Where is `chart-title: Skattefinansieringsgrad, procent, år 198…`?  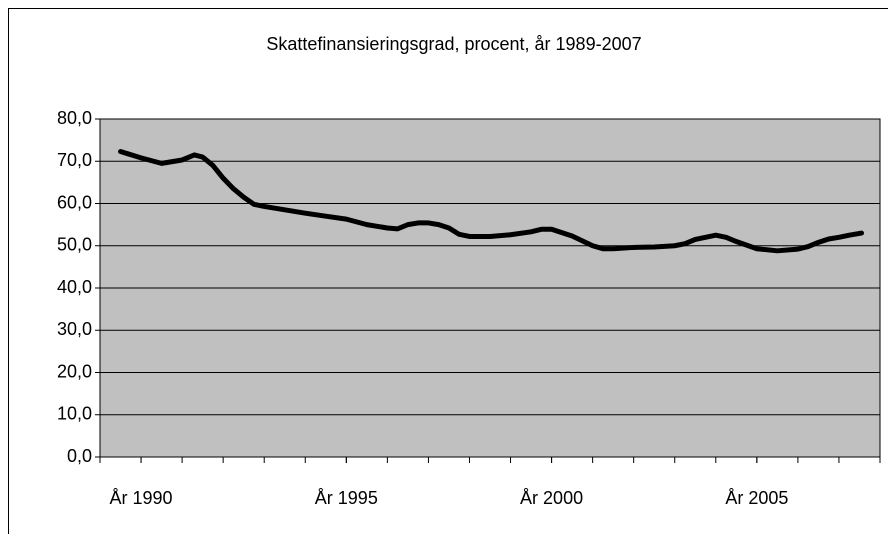
chart-title: Skattefinansieringsgrad, procent, år 198… is located at coordinates (453, 44).